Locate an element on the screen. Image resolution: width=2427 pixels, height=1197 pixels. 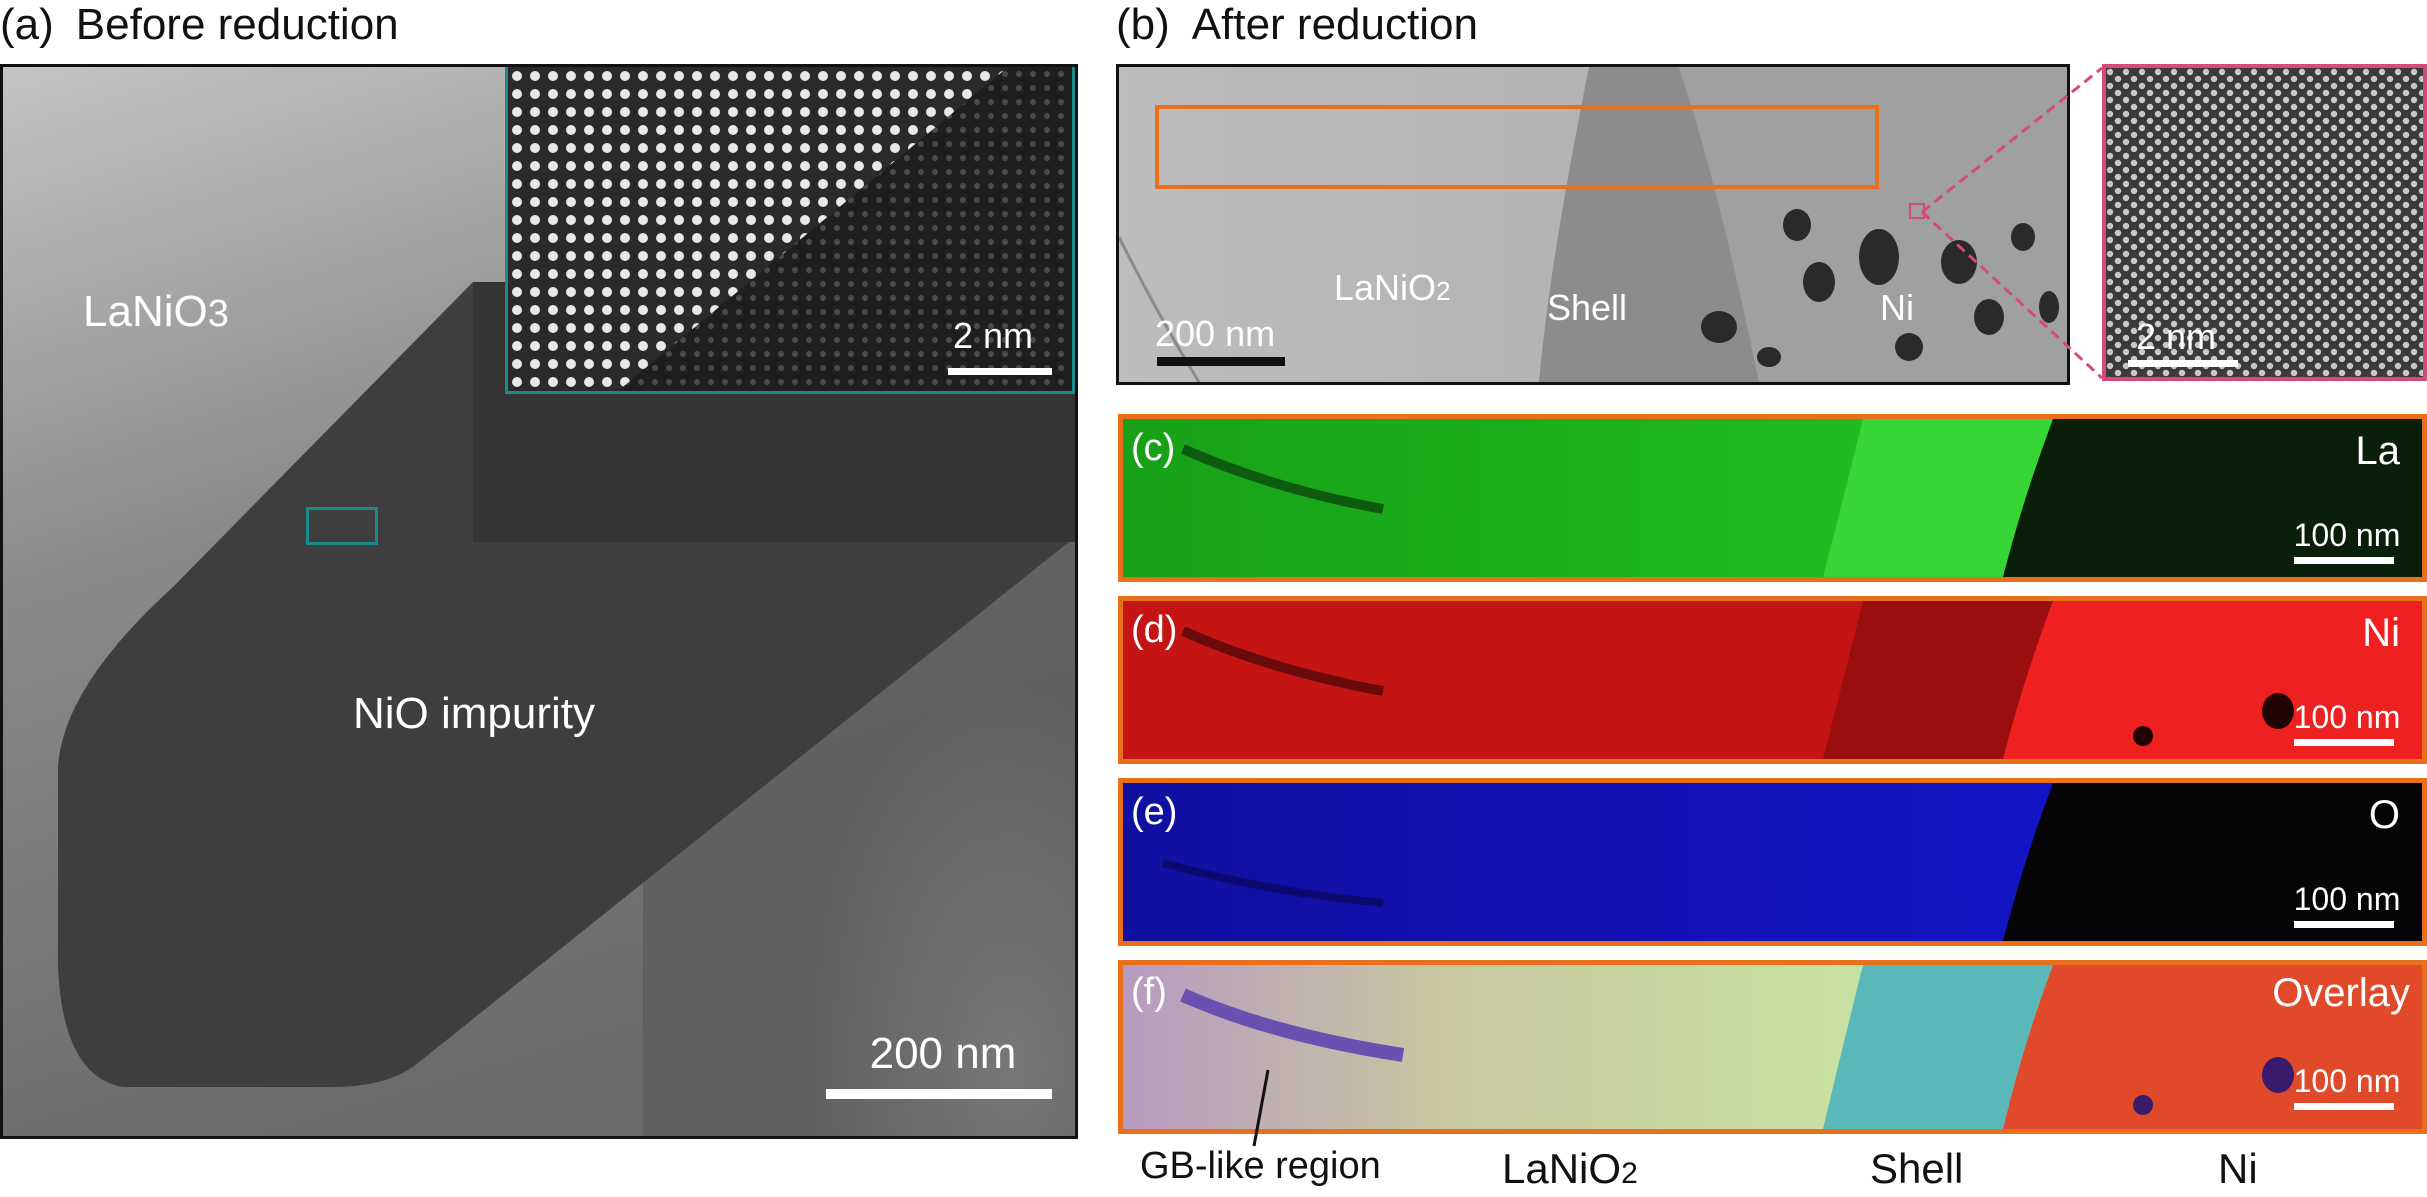
panel-b-title: After reduction is located at coordinates (1334, 24).